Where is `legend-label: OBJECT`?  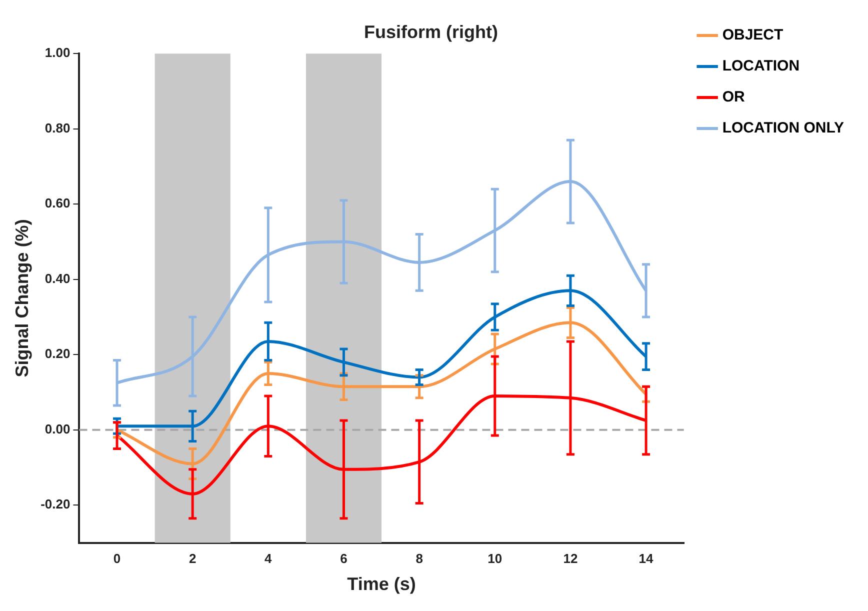
legend-label: OBJECT is located at coordinates (753, 35).